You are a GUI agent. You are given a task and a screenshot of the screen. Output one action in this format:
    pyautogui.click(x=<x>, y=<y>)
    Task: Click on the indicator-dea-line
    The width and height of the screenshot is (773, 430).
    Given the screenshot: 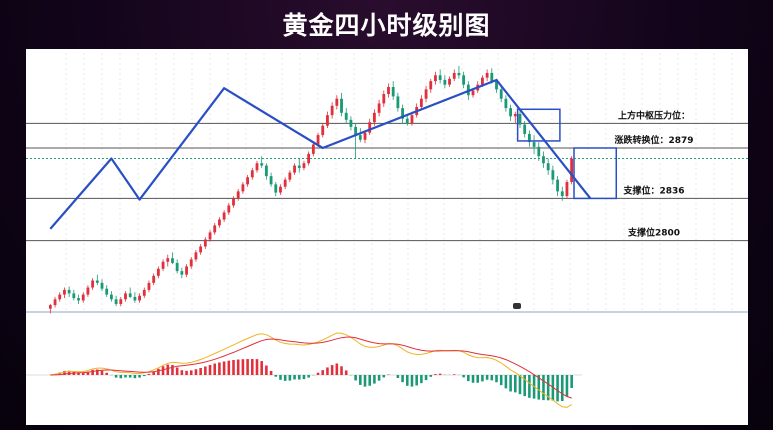 What is the action you would take?
    pyautogui.click(x=311, y=367)
    